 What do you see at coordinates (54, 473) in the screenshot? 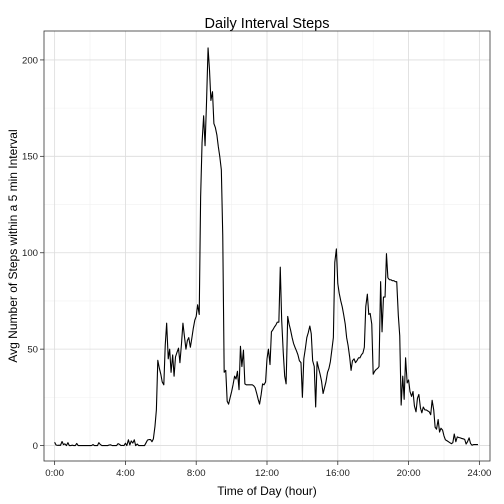
I see `x-tick-label: 0:00` at bounding box center [54, 473].